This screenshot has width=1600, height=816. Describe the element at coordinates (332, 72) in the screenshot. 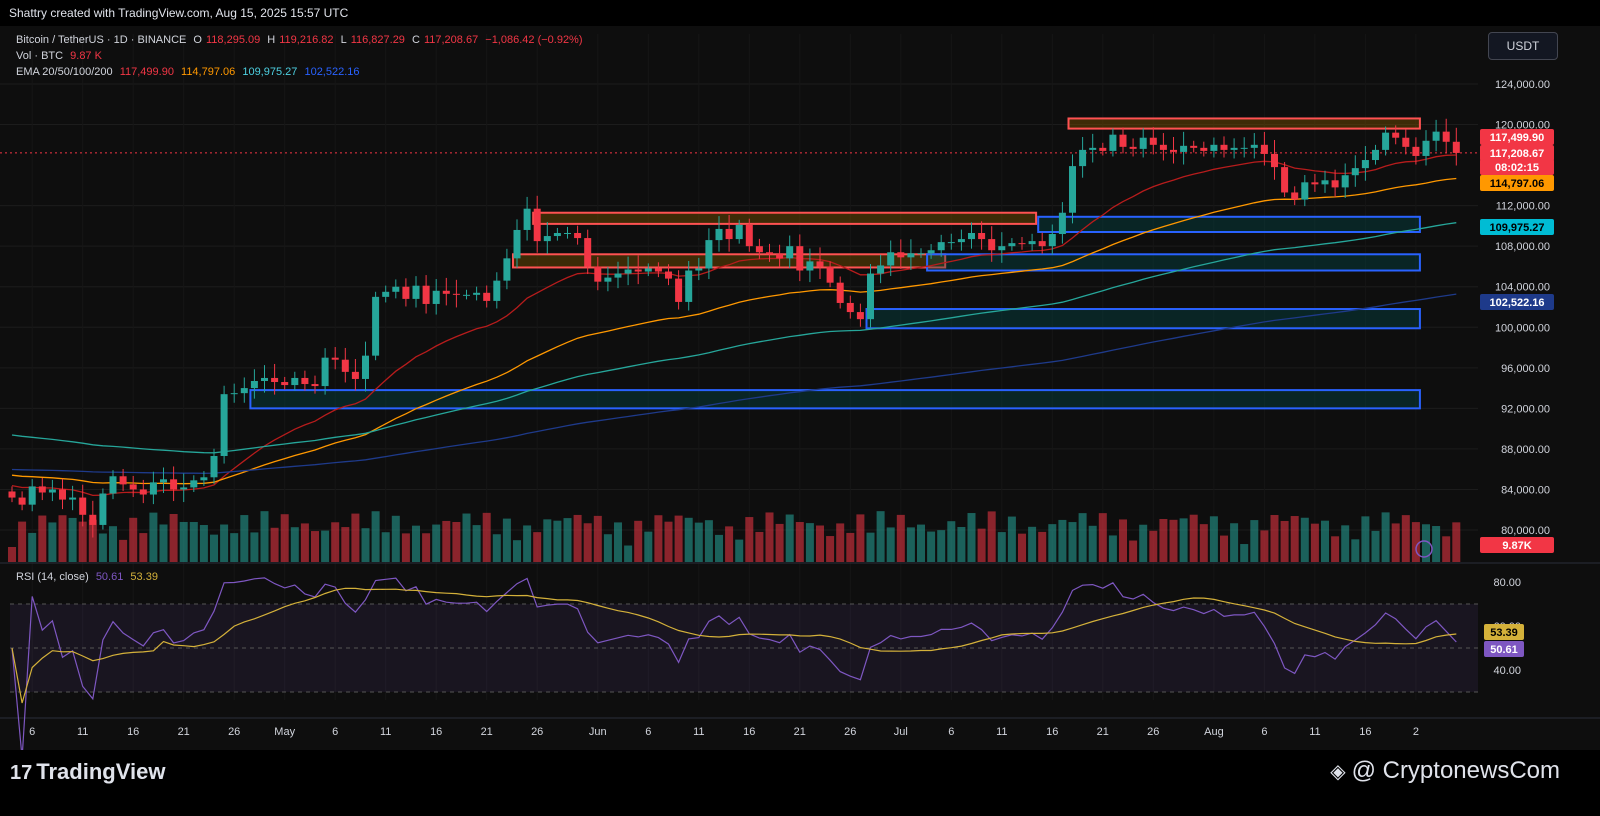

I see `ema200-value: 102,522.16` at that location.